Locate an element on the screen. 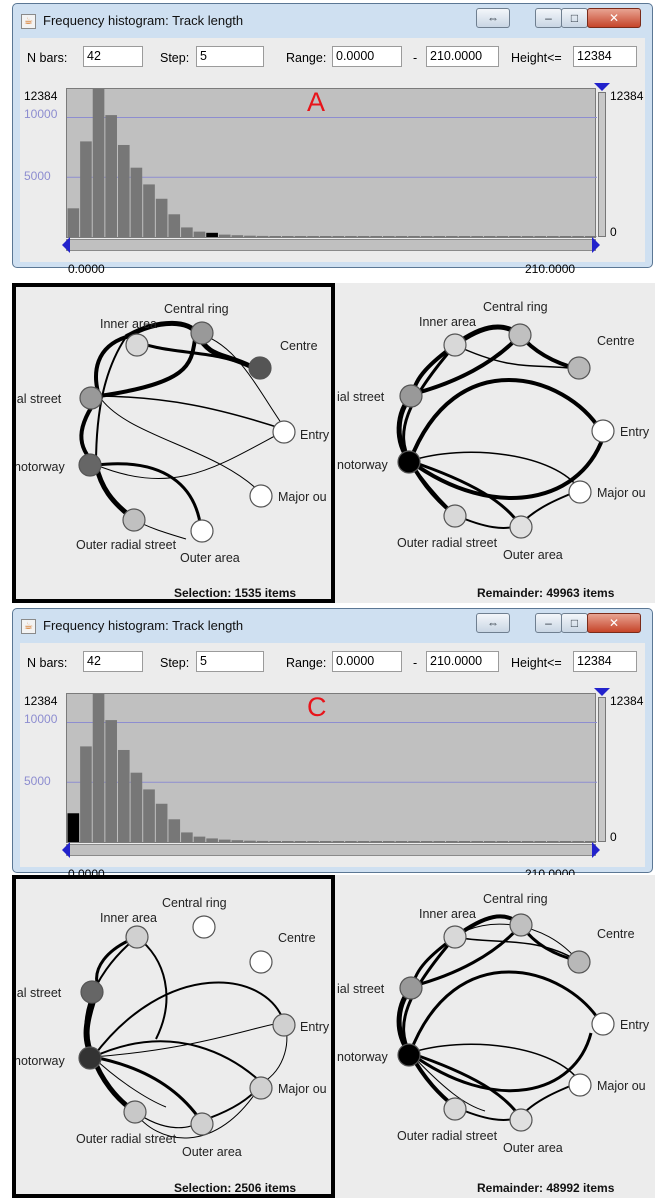  selected-bar is located at coordinates (212, 234).